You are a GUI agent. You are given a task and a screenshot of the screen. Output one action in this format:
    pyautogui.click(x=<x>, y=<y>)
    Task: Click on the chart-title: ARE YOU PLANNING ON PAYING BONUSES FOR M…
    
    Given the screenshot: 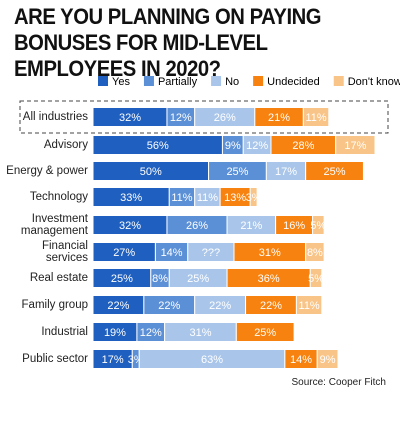 What is the action you would take?
    pyautogui.click(x=168, y=42)
    